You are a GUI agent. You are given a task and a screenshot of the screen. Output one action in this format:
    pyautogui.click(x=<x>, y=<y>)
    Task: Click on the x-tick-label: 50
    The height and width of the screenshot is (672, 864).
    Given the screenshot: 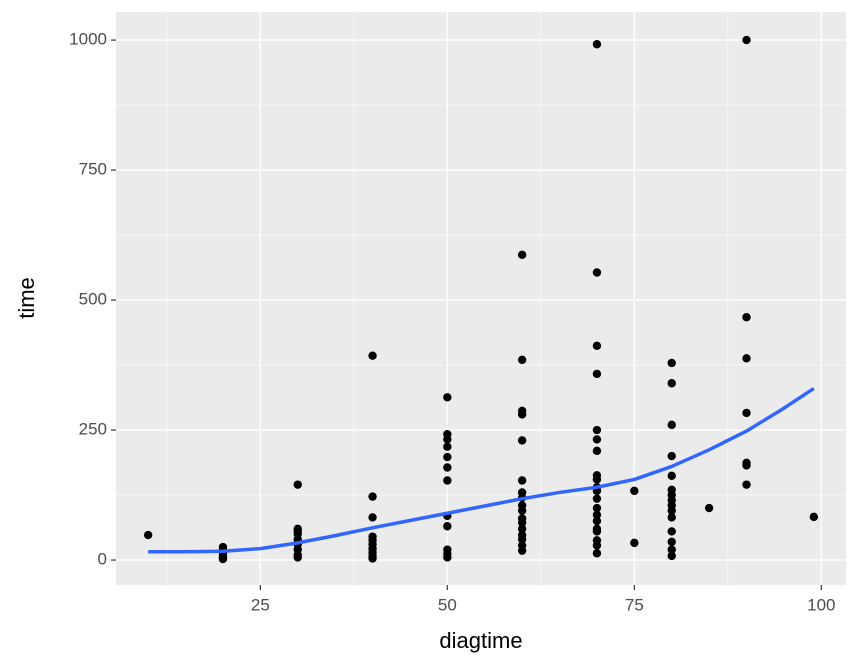 What is the action you would take?
    pyautogui.click(x=447, y=604)
    